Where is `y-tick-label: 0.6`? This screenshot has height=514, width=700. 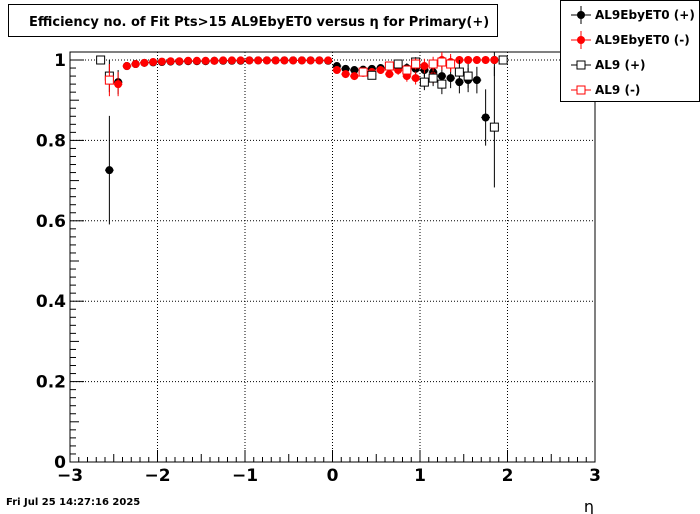 y-tick-label: 0.6 is located at coordinates (51, 222).